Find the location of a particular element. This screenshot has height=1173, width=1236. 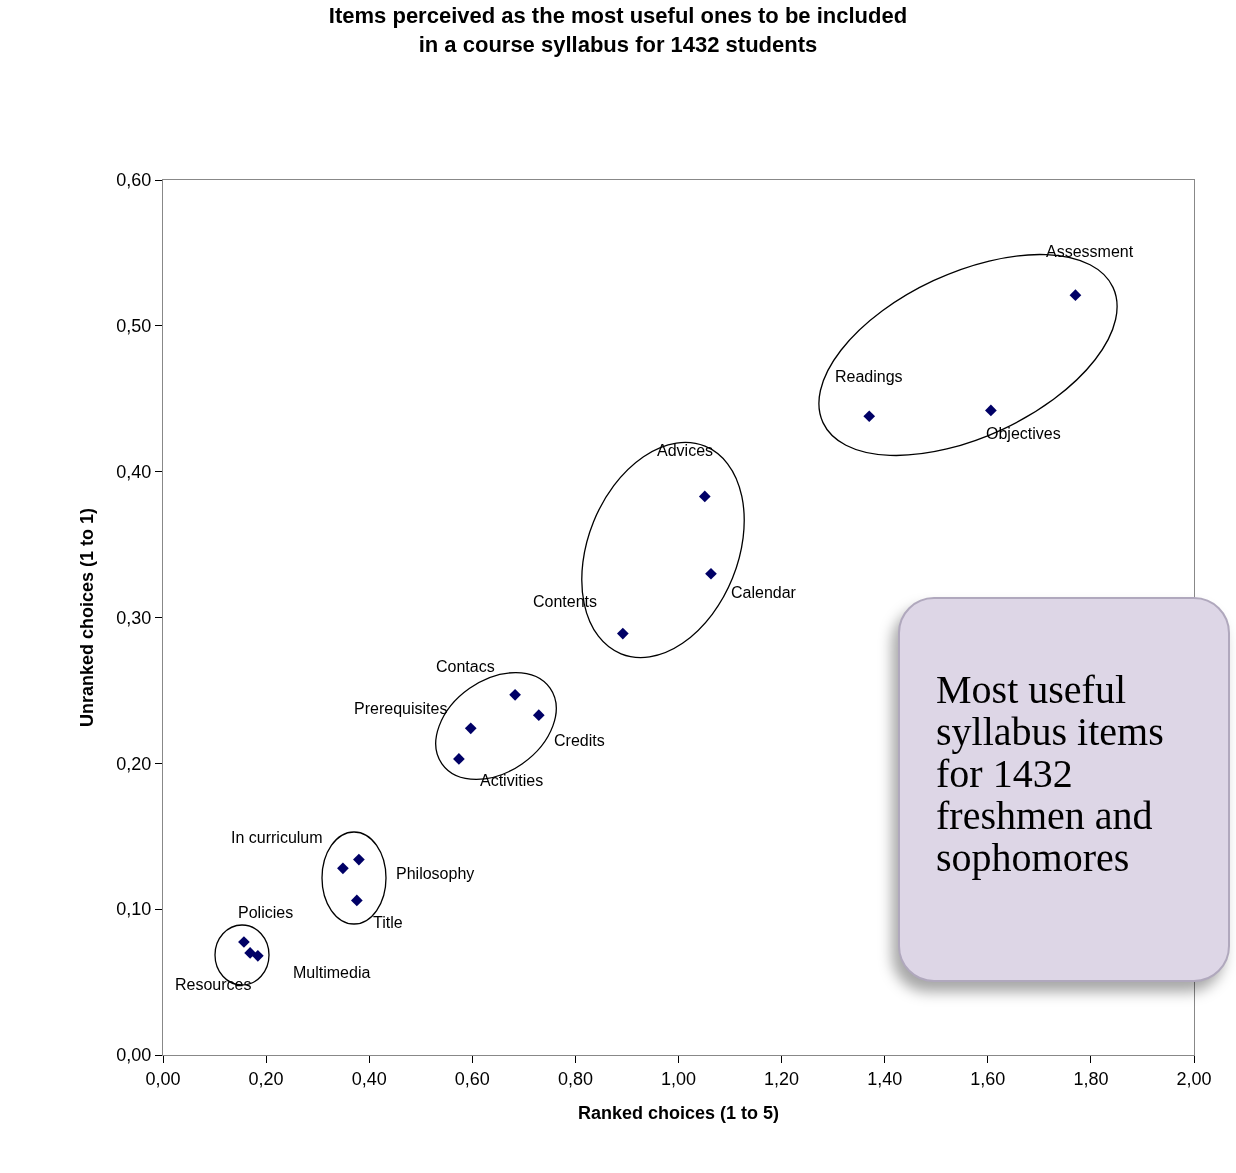

annotation: Activities is located at coordinates (512, 780).